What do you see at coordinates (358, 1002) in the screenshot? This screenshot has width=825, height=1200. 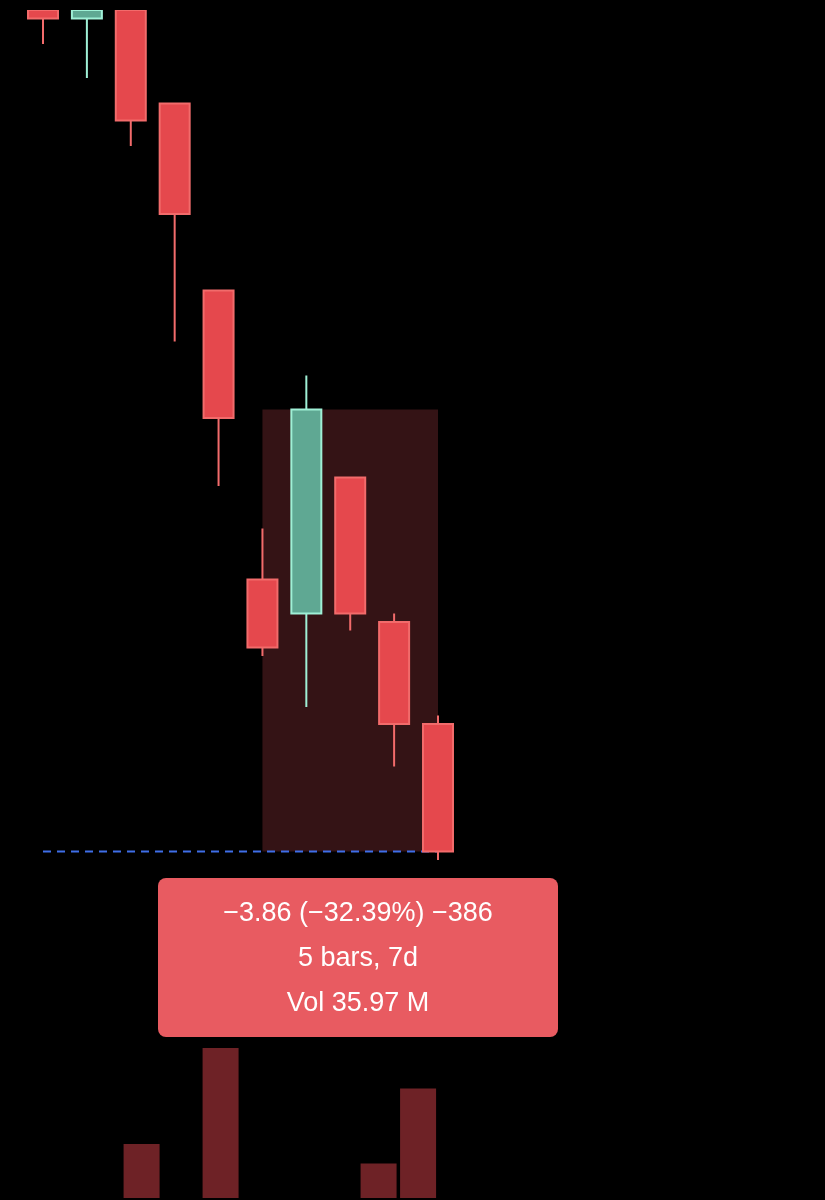 I see `text: Vol 35.97 M` at bounding box center [358, 1002].